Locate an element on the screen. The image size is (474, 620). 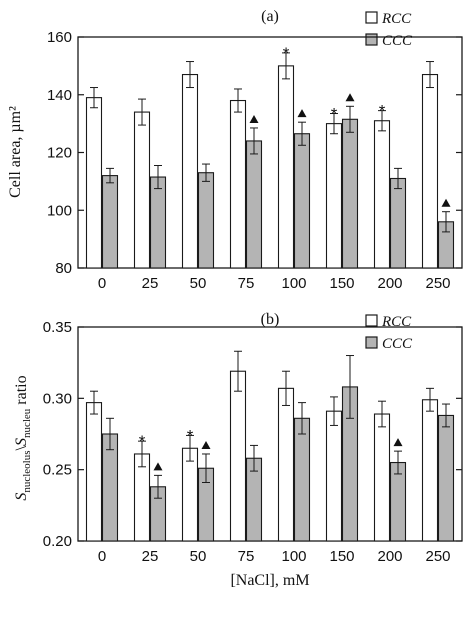
x-tick-label-a: 250 is located at coordinates (437, 283).